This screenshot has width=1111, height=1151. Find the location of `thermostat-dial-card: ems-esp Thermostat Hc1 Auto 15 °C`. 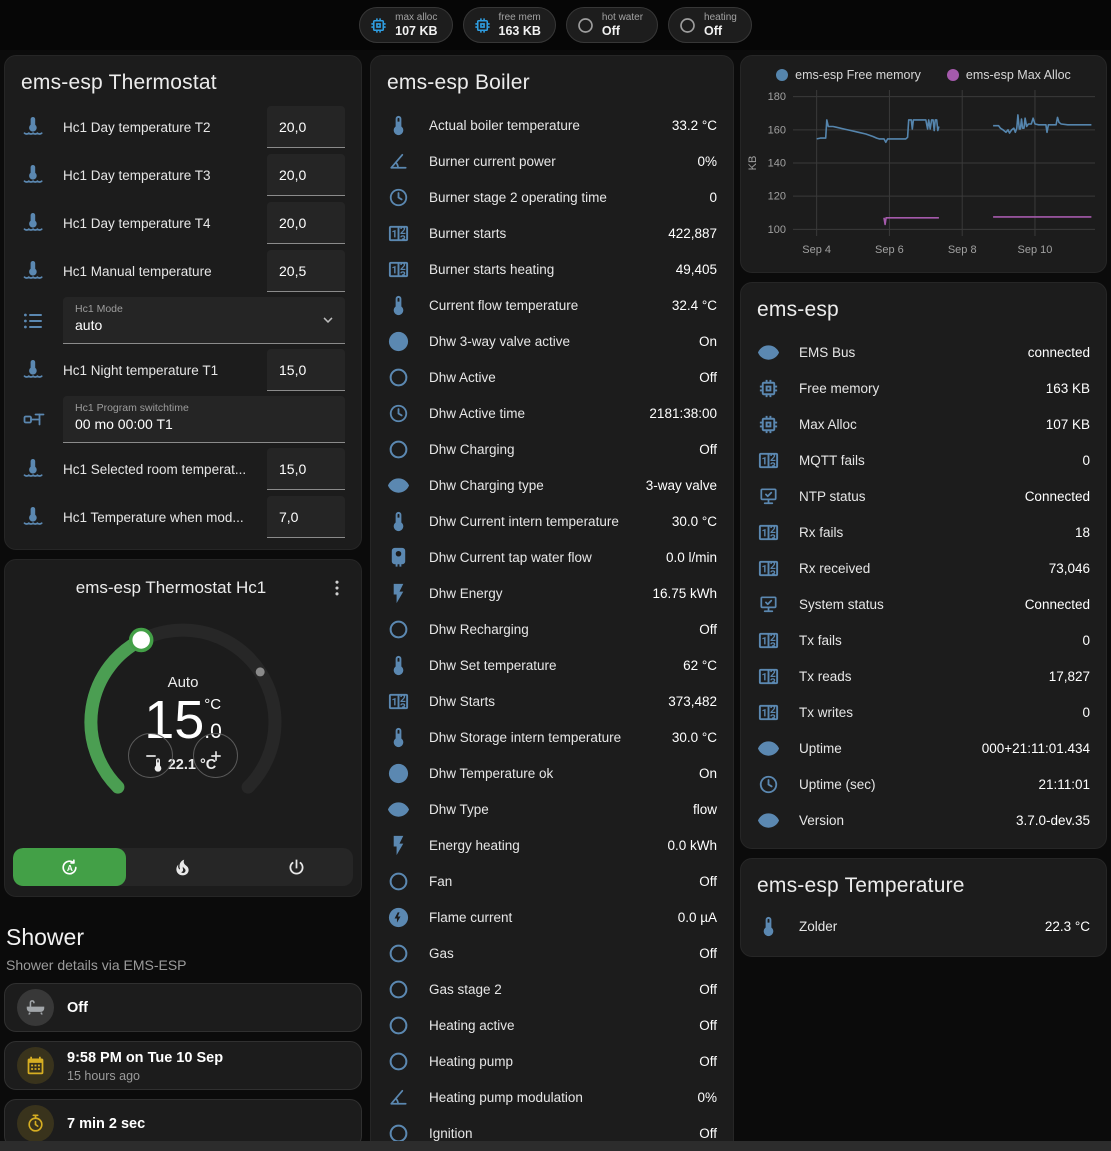

thermostat-dial-card: ems-esp Thermostat Hc1 Auto 15 °C is located at coordinates (183, 728).